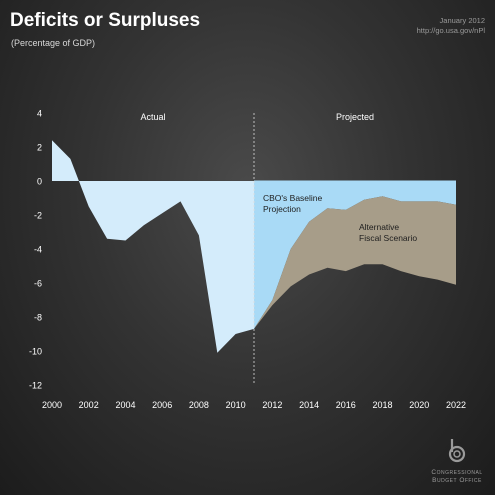  I want to click on y-axis: 4 2 0 -2 -4 -6 -8 -10 -12, so click(35, 250).